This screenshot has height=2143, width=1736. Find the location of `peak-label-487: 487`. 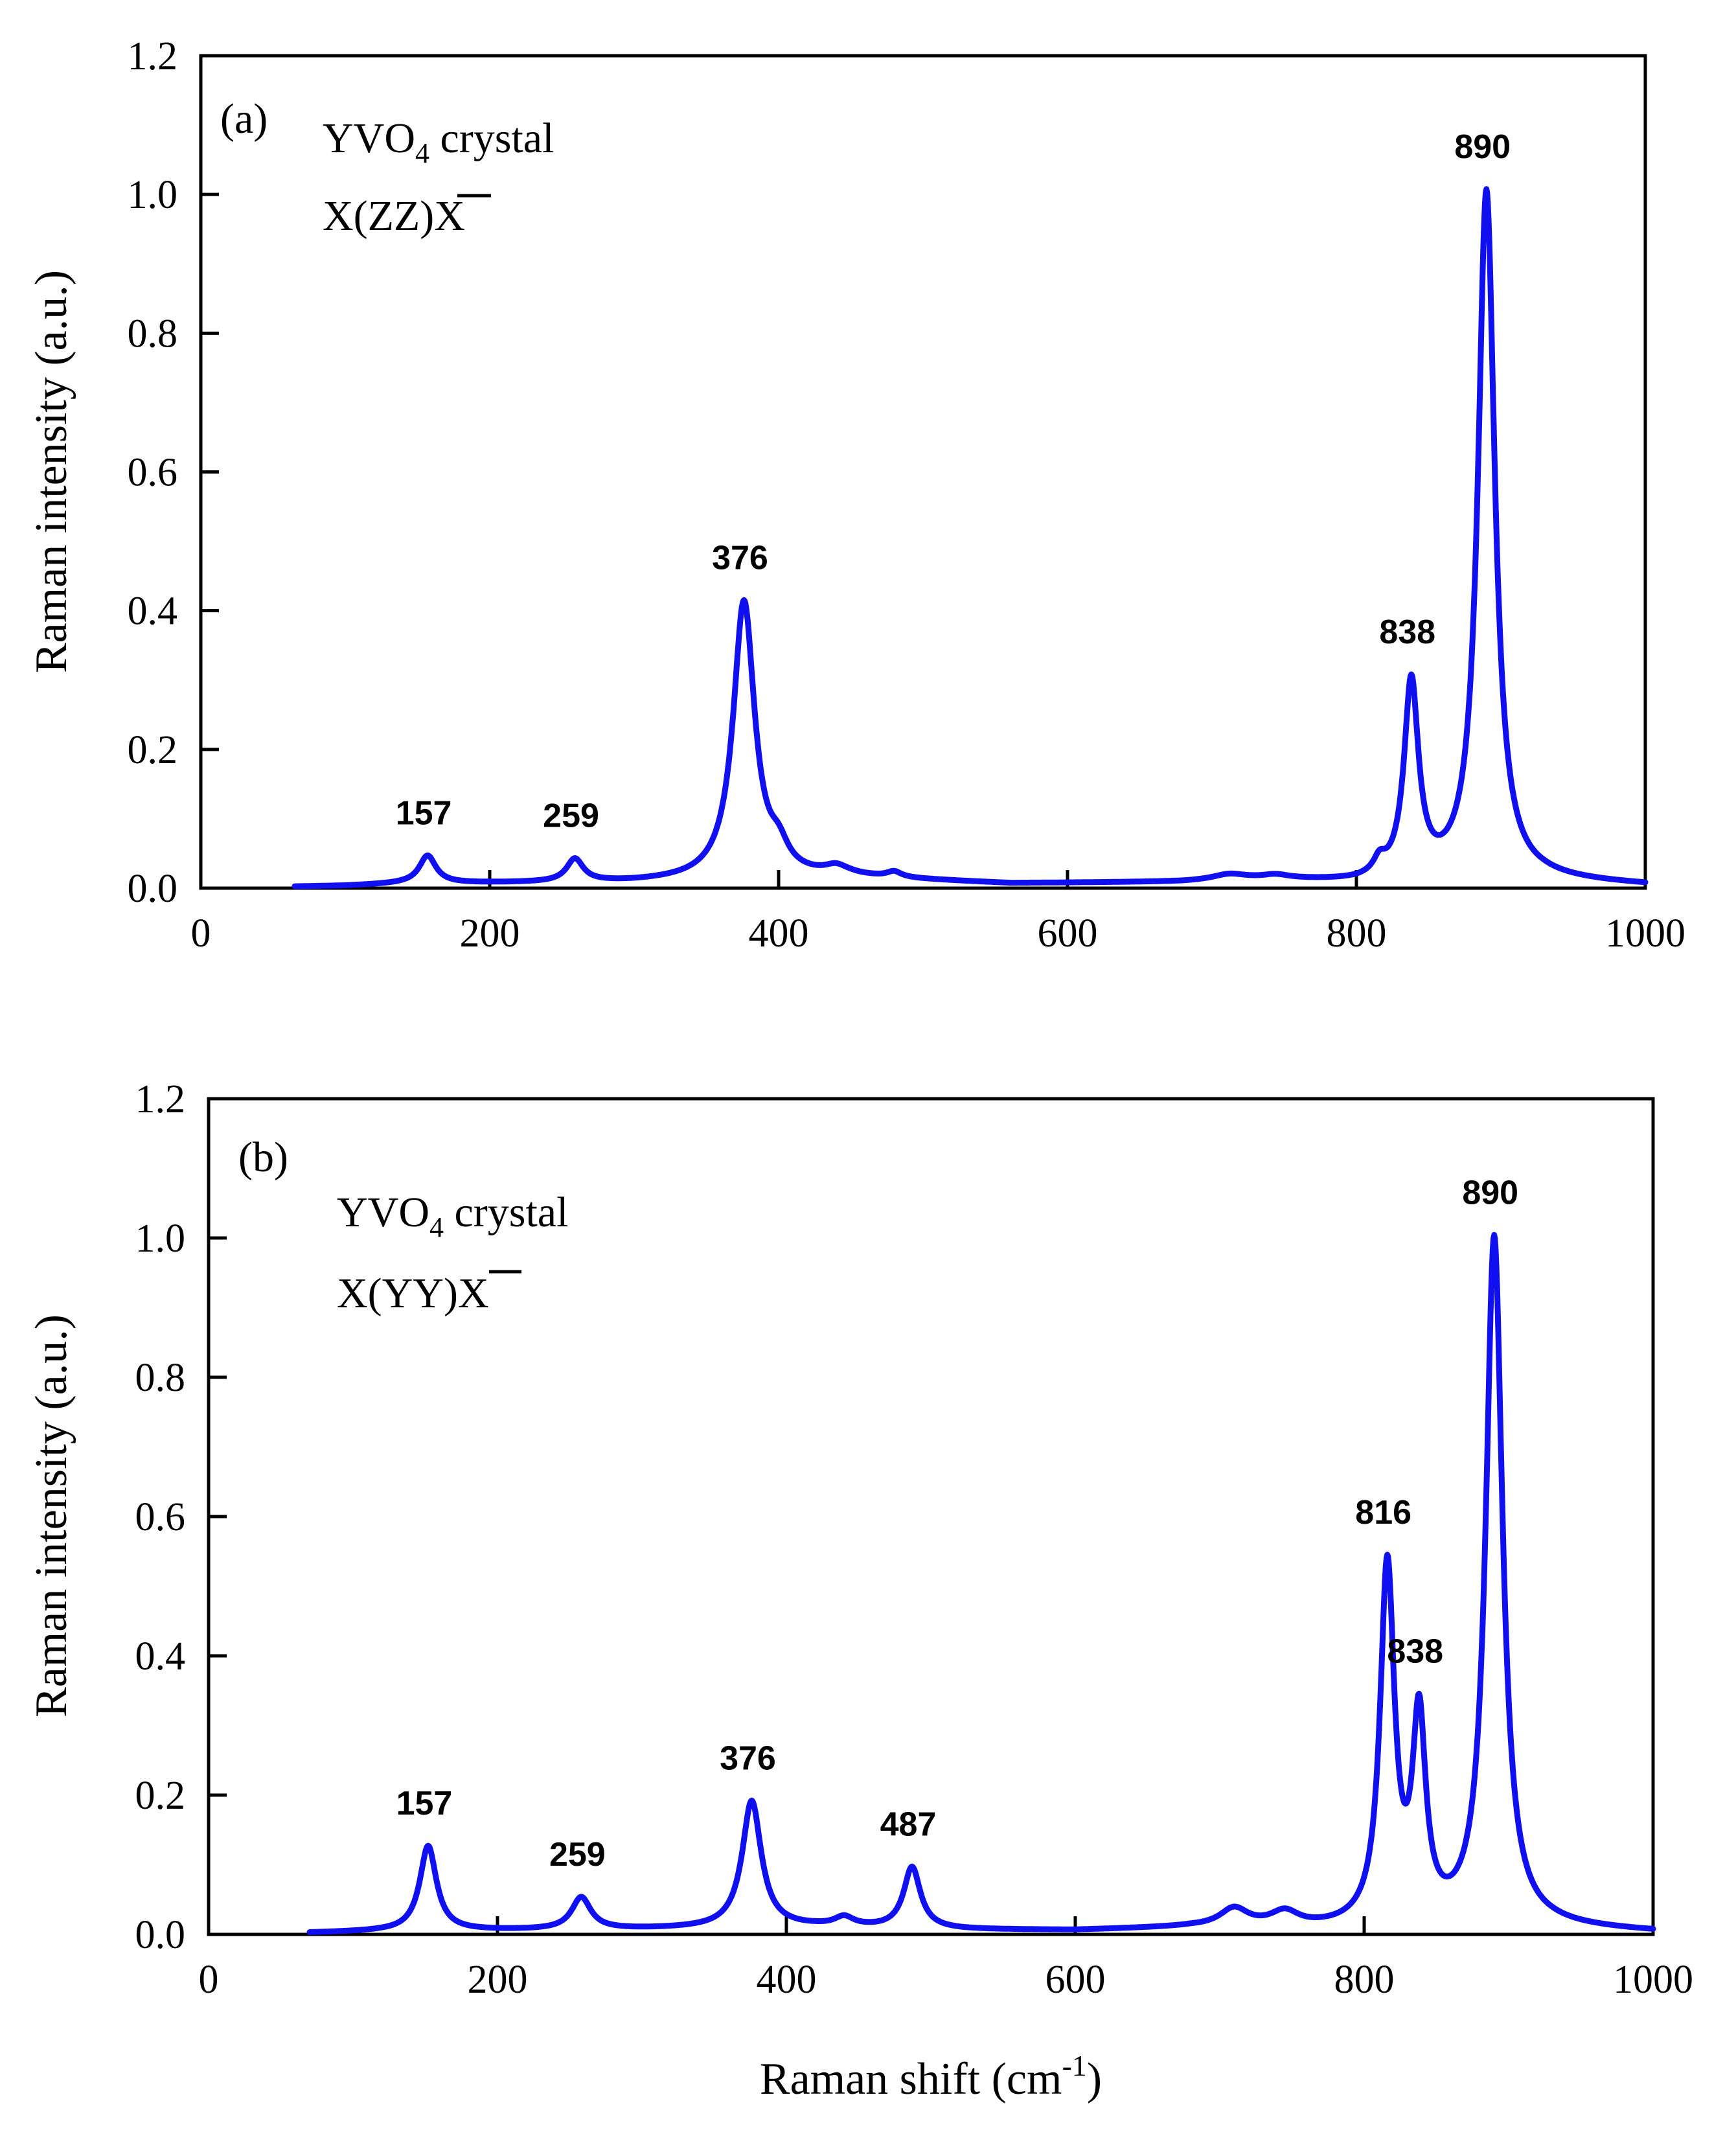

peak-label-487: 487 is located at coordinates (909, 1824).